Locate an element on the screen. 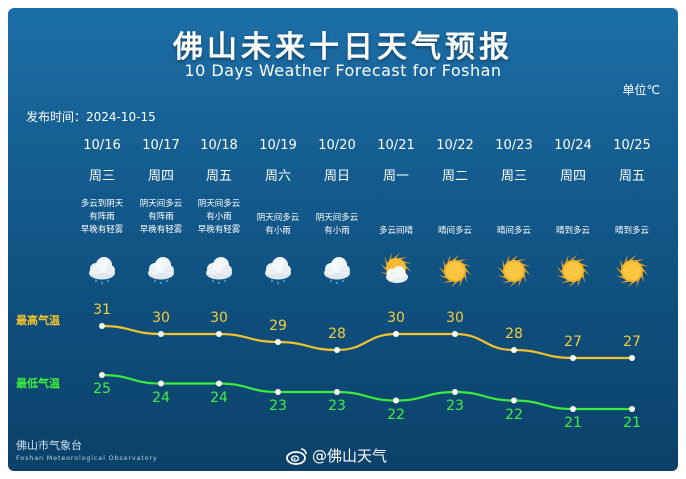 Image resolution: width=686 pixels, height=479 pixels. weibo-watermark: @佛山天气 is located at coordinates (336, 455).